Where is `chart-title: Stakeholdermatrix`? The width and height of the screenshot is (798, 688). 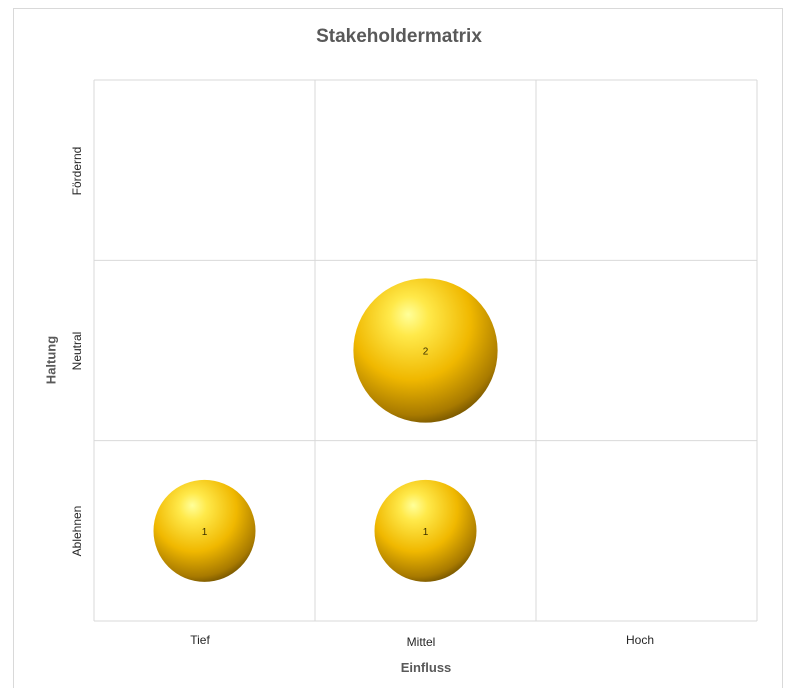
chart-title: Stakeholdermatrix is located at coordinates (399, 36).